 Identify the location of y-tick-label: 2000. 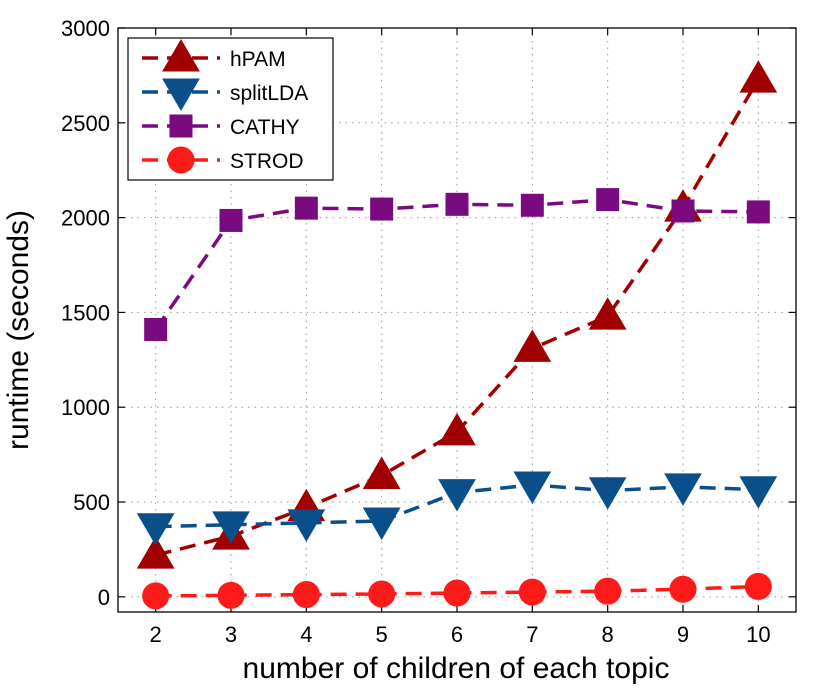
(85, 218).